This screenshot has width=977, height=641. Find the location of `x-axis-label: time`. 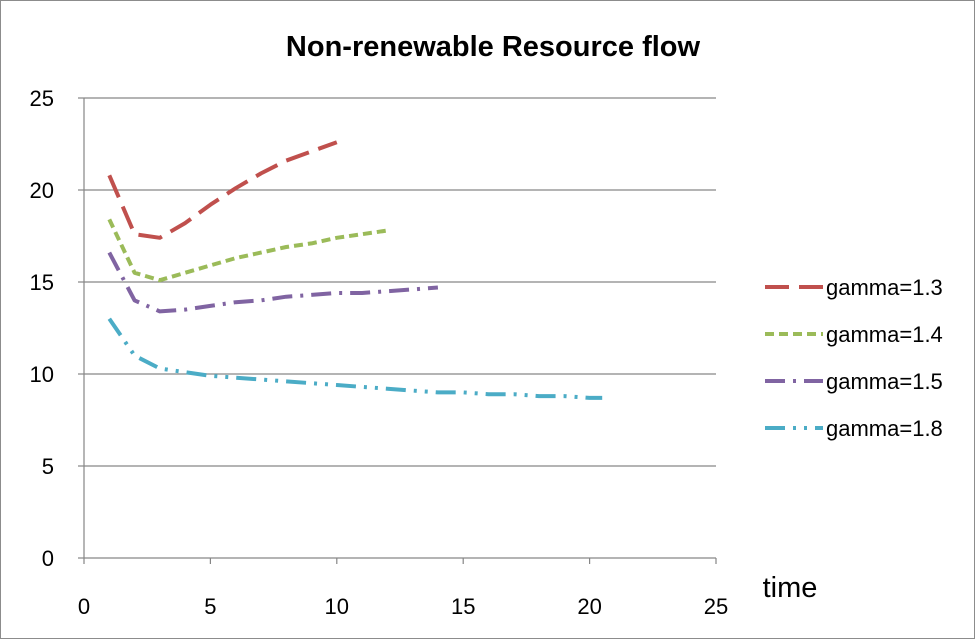

x-axis-label: time is located at coordinates (790, 588).